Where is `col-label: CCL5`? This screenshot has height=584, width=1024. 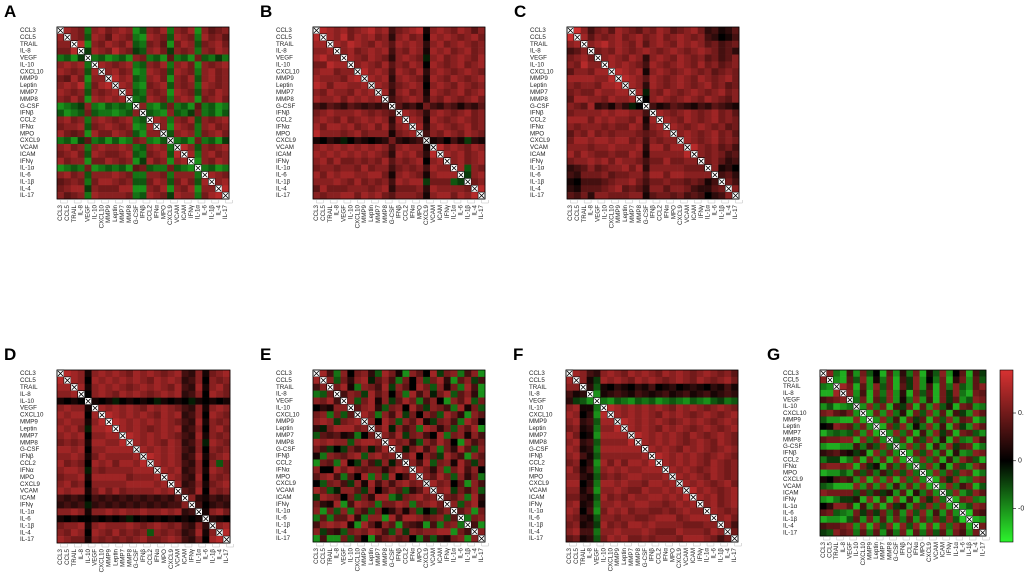 col-label: CCL5 is located at coordinates (323, 212).